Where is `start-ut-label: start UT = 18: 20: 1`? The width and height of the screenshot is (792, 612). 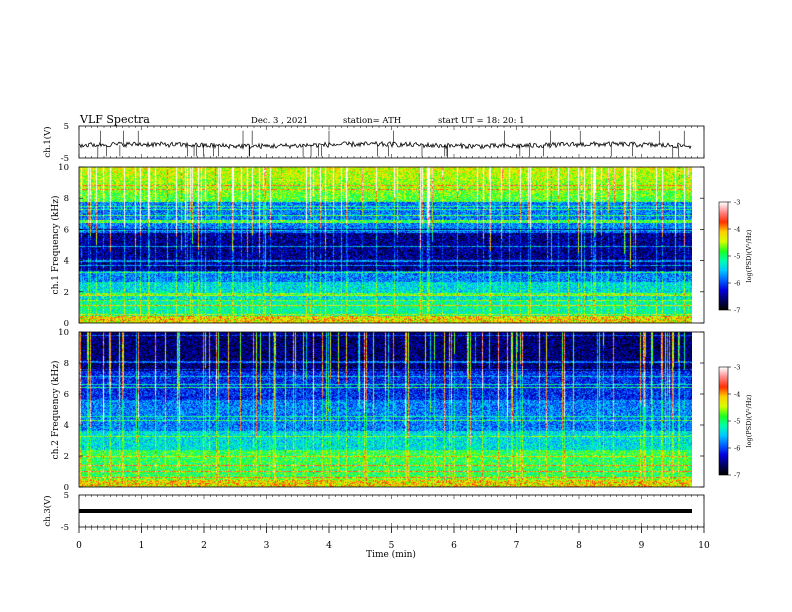
start-ut-label: start UT = 18: 20: 1 is located at coordinates (481, 121).